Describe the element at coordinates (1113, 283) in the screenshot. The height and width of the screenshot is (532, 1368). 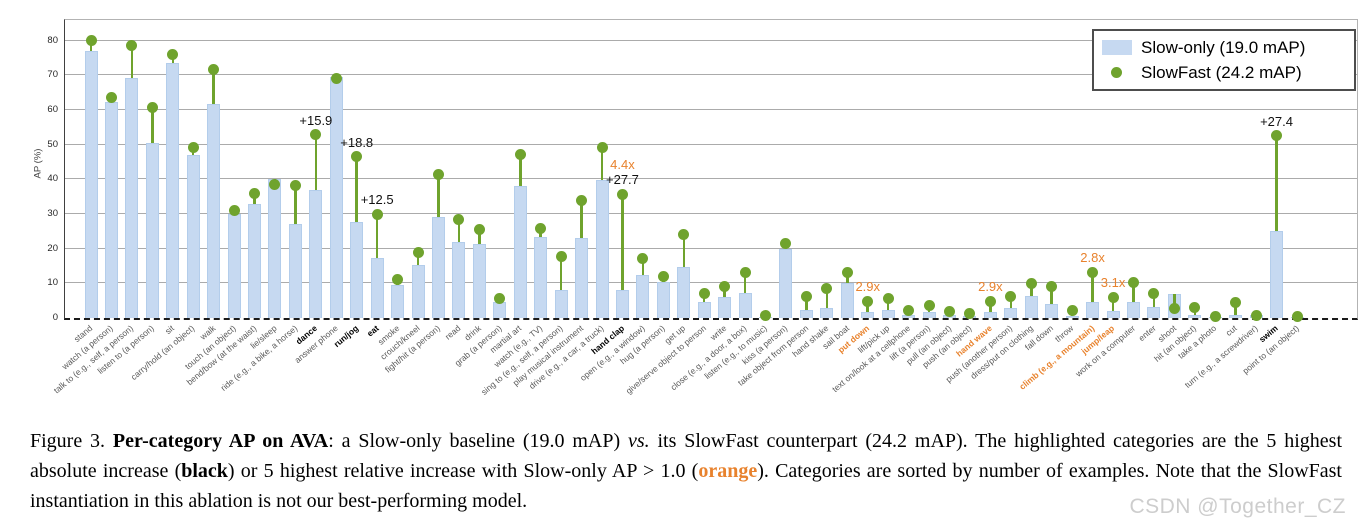
I see `annotation-label: 3.1x` at that location.